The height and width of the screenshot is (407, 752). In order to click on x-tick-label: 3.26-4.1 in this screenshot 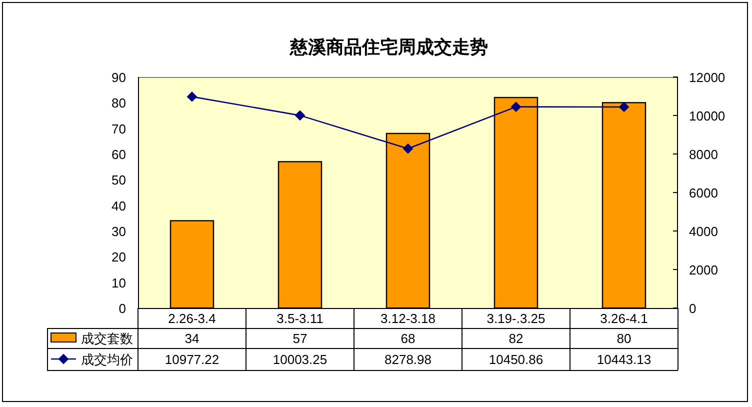, I will do `click(624, 318)`.